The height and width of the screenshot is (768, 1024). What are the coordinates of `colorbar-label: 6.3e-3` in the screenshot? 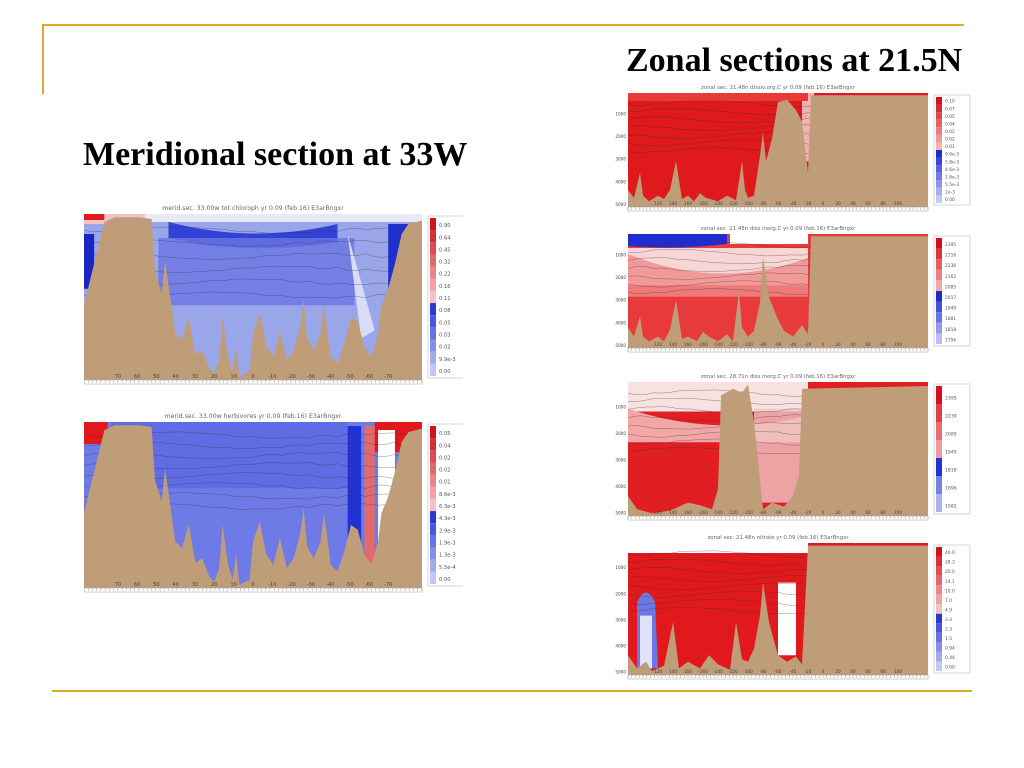 It's located at (447, 507).